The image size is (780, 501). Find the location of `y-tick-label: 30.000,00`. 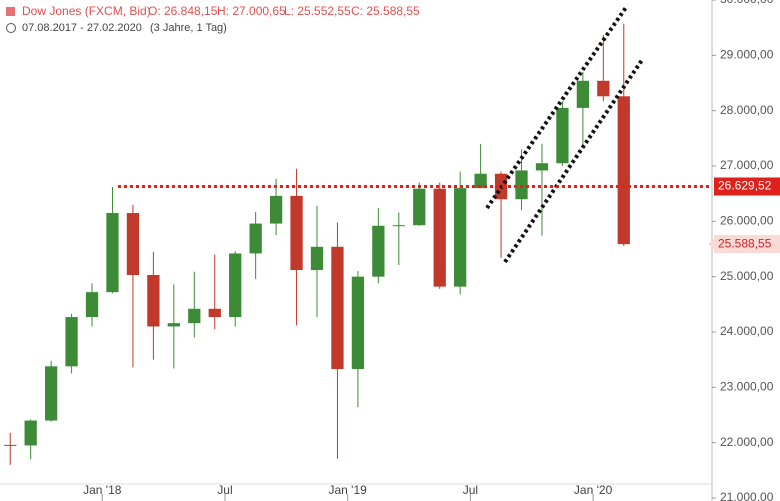

y-tick-label: 30.000,00 is located at coordinates (747, 3).